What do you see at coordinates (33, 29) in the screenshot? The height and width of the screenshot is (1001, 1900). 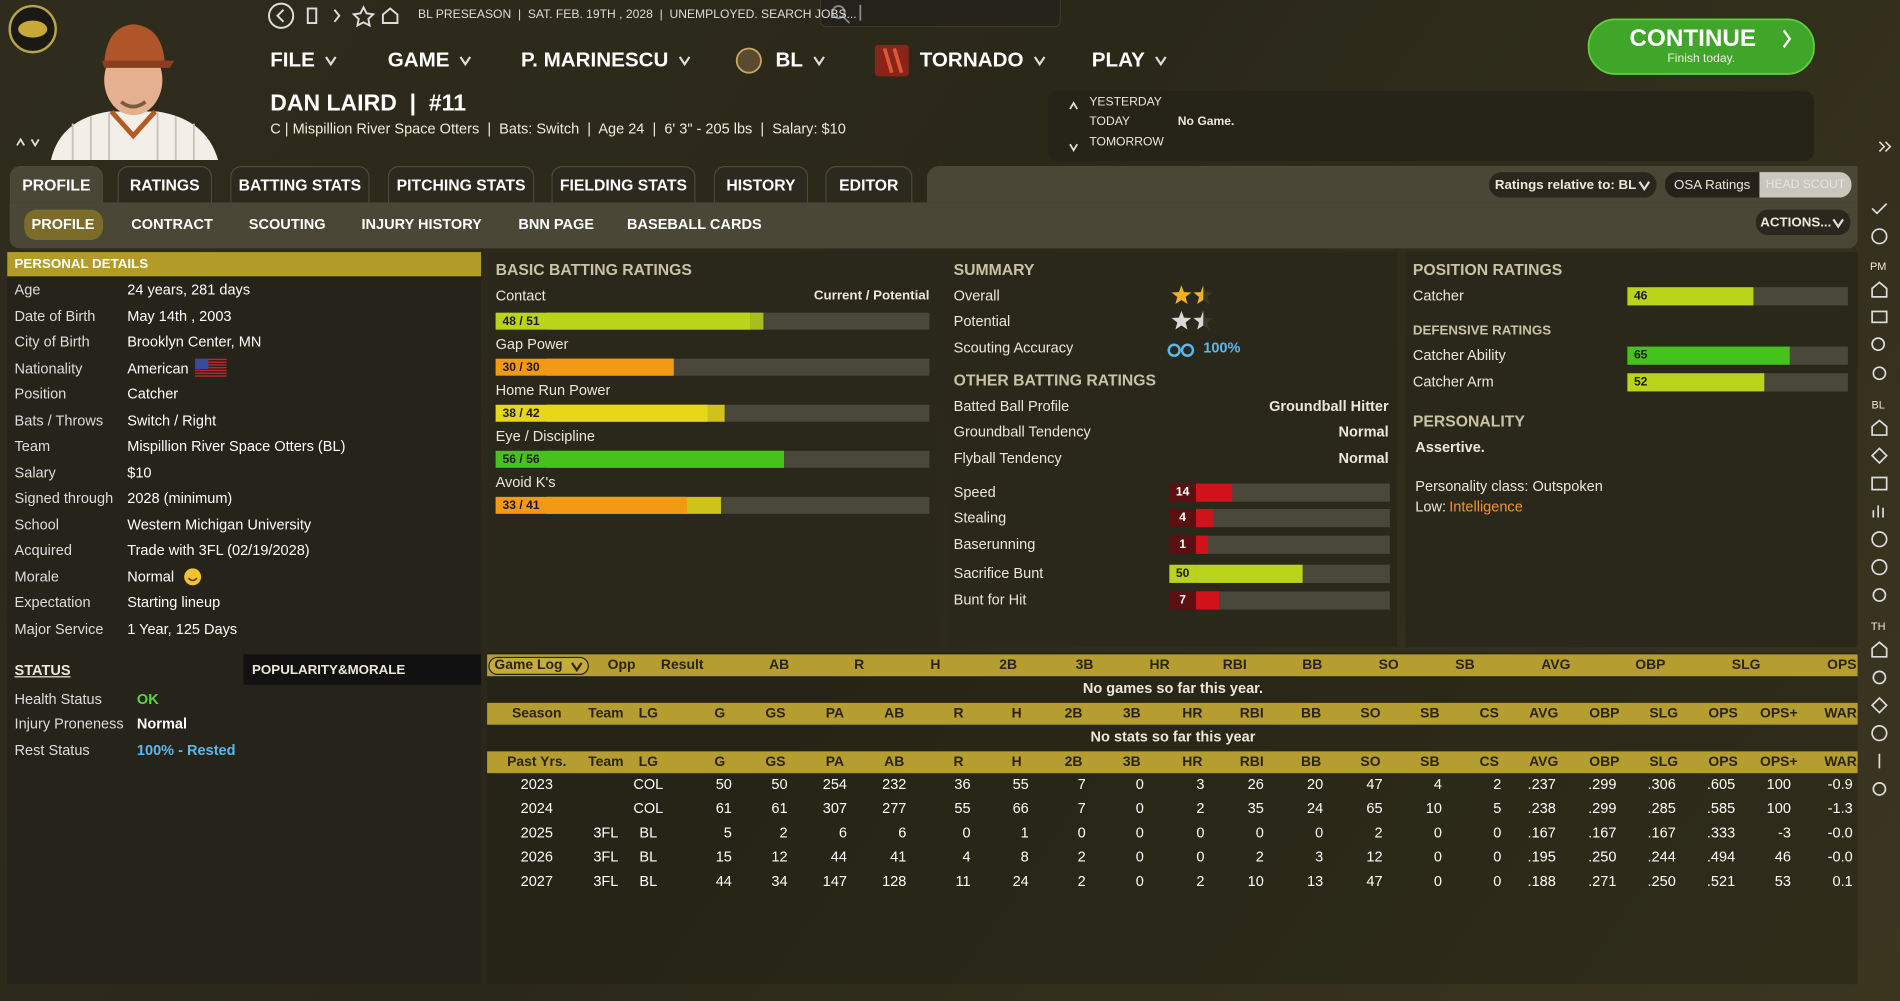 I see `game-logo-mark` at bounding box center [33, 29].